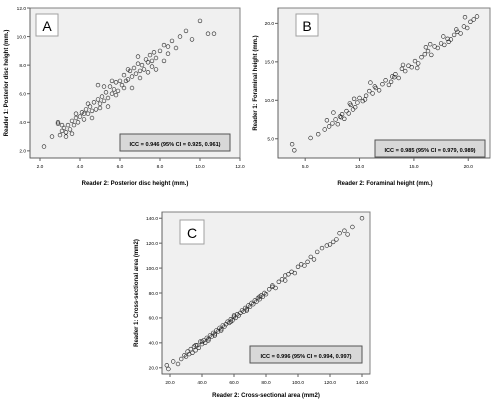 Image resolution: width=500 pixels, height=404 pixels. Describe the element at coordinates (266, 396) in the screenshot. I see `x-axis-label-c: Reader 2: Cross-sectional area (mm2)` at that location.